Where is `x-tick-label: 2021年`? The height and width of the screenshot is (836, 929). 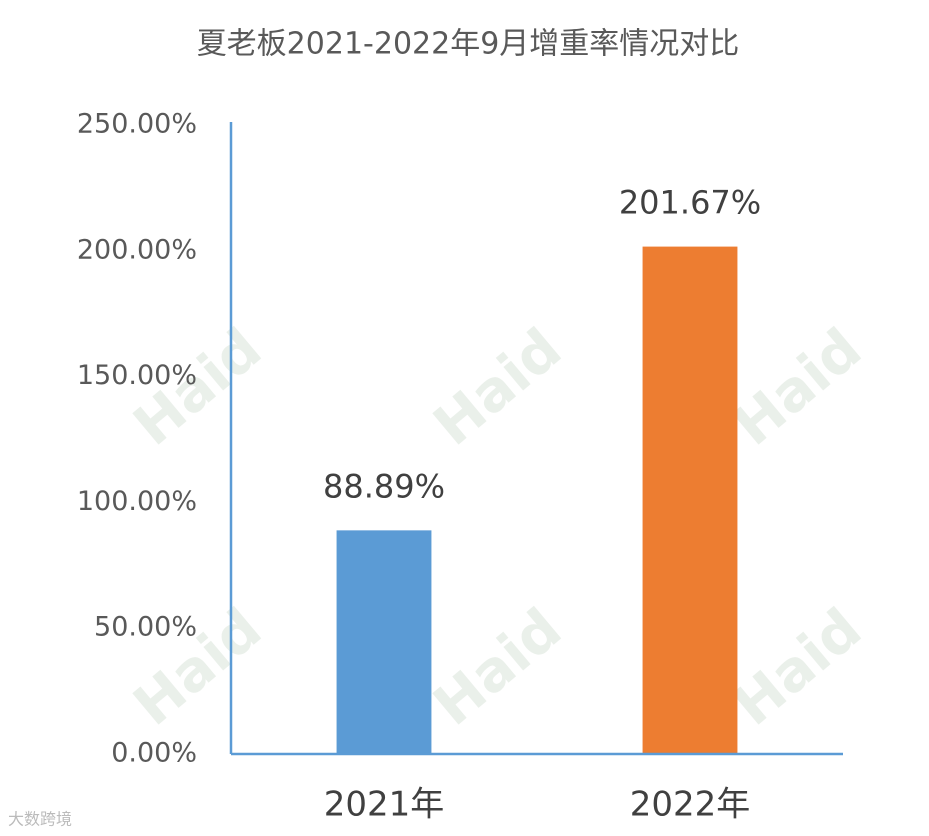
x-tick-label: 2021年 is located at coordinates (384, 805).